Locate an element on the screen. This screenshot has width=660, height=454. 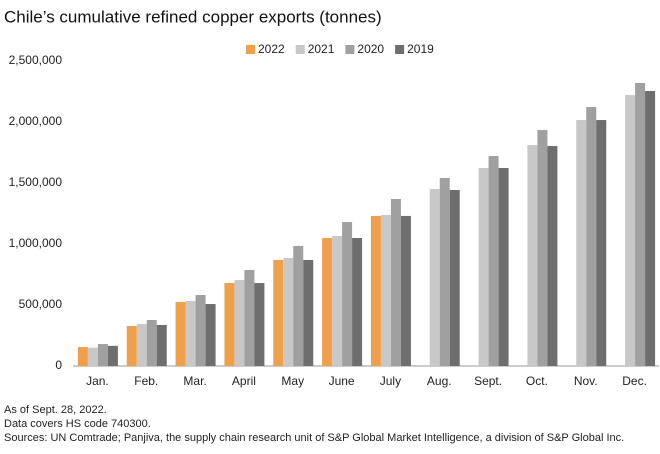
footnote: Data covers HS code 740300. is located at coordinates (77, 424).